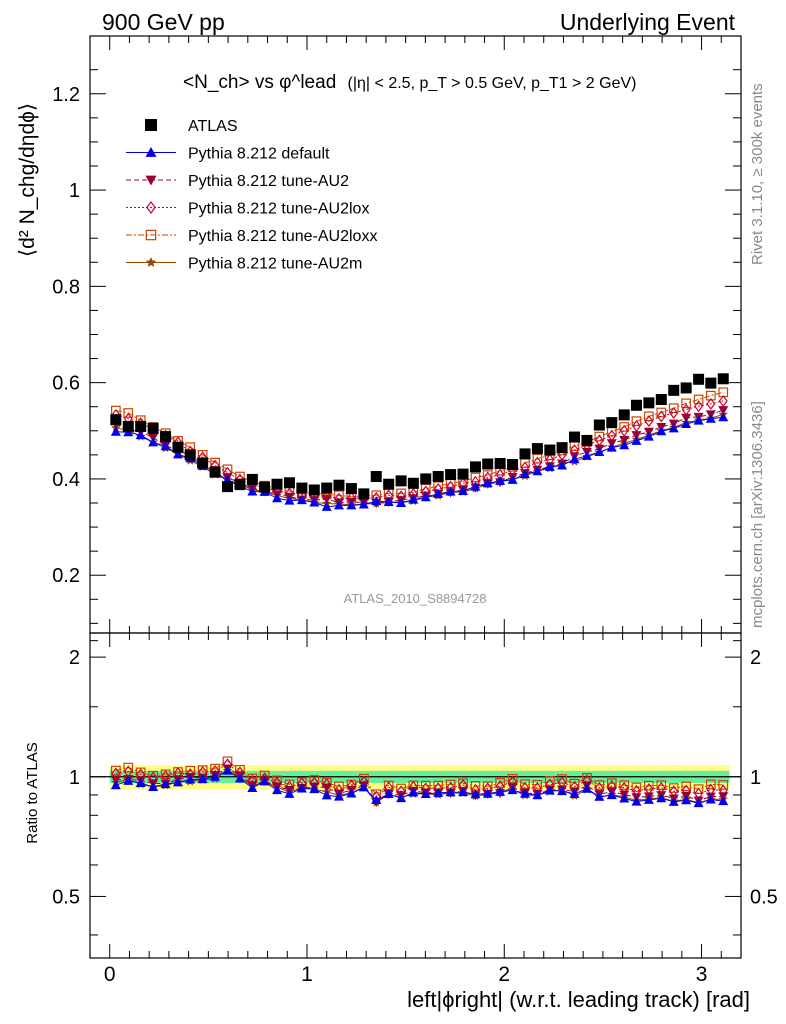 This screenshot has height=1024, width=786. I want to click on legend-label: Pythia 8.212 tune-AU2m, so click(275, 264).